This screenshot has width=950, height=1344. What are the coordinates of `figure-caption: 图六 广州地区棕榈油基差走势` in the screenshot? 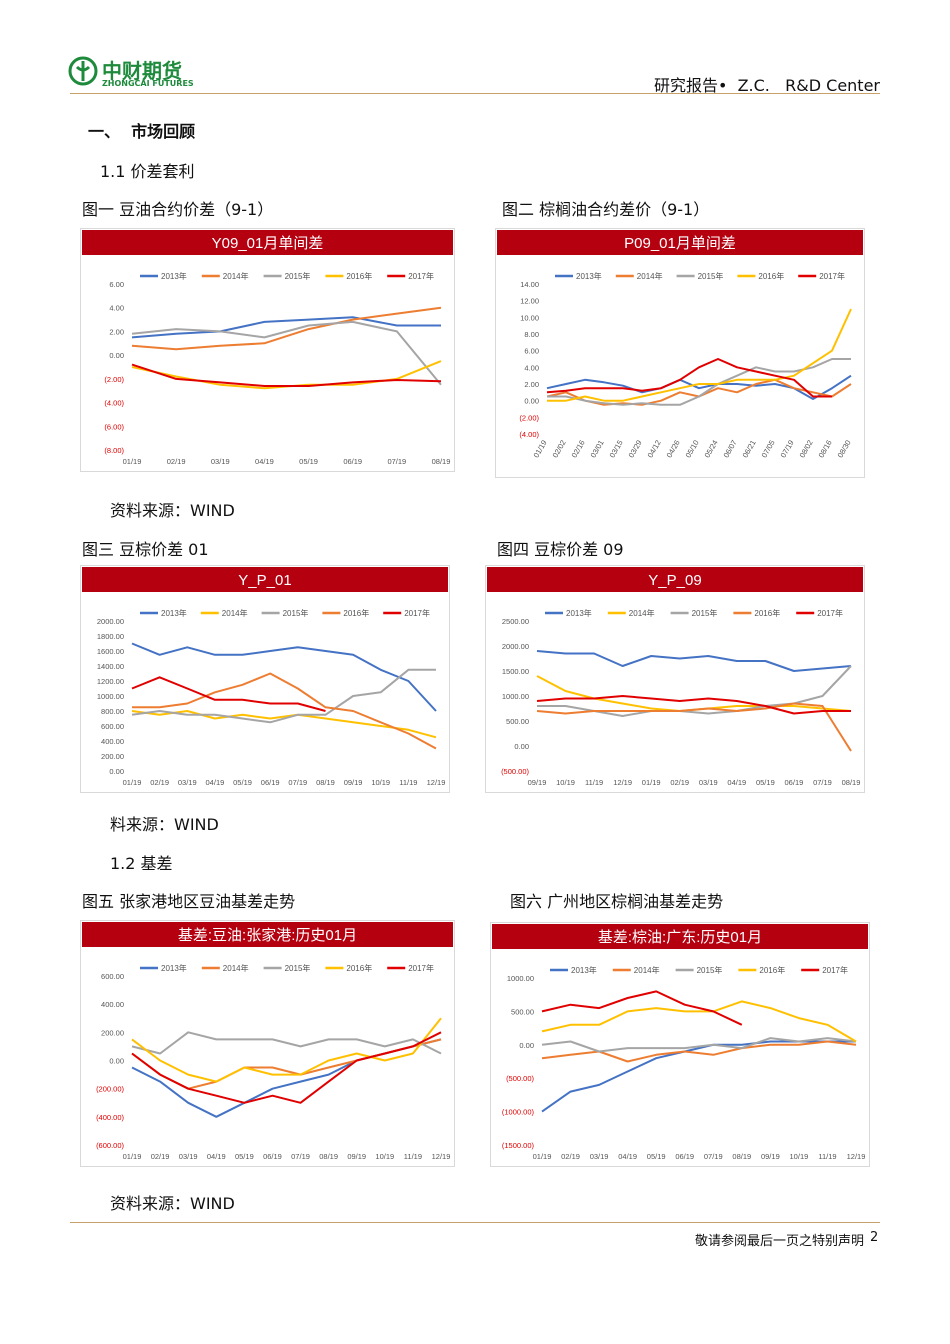 It's located at (617, 901).